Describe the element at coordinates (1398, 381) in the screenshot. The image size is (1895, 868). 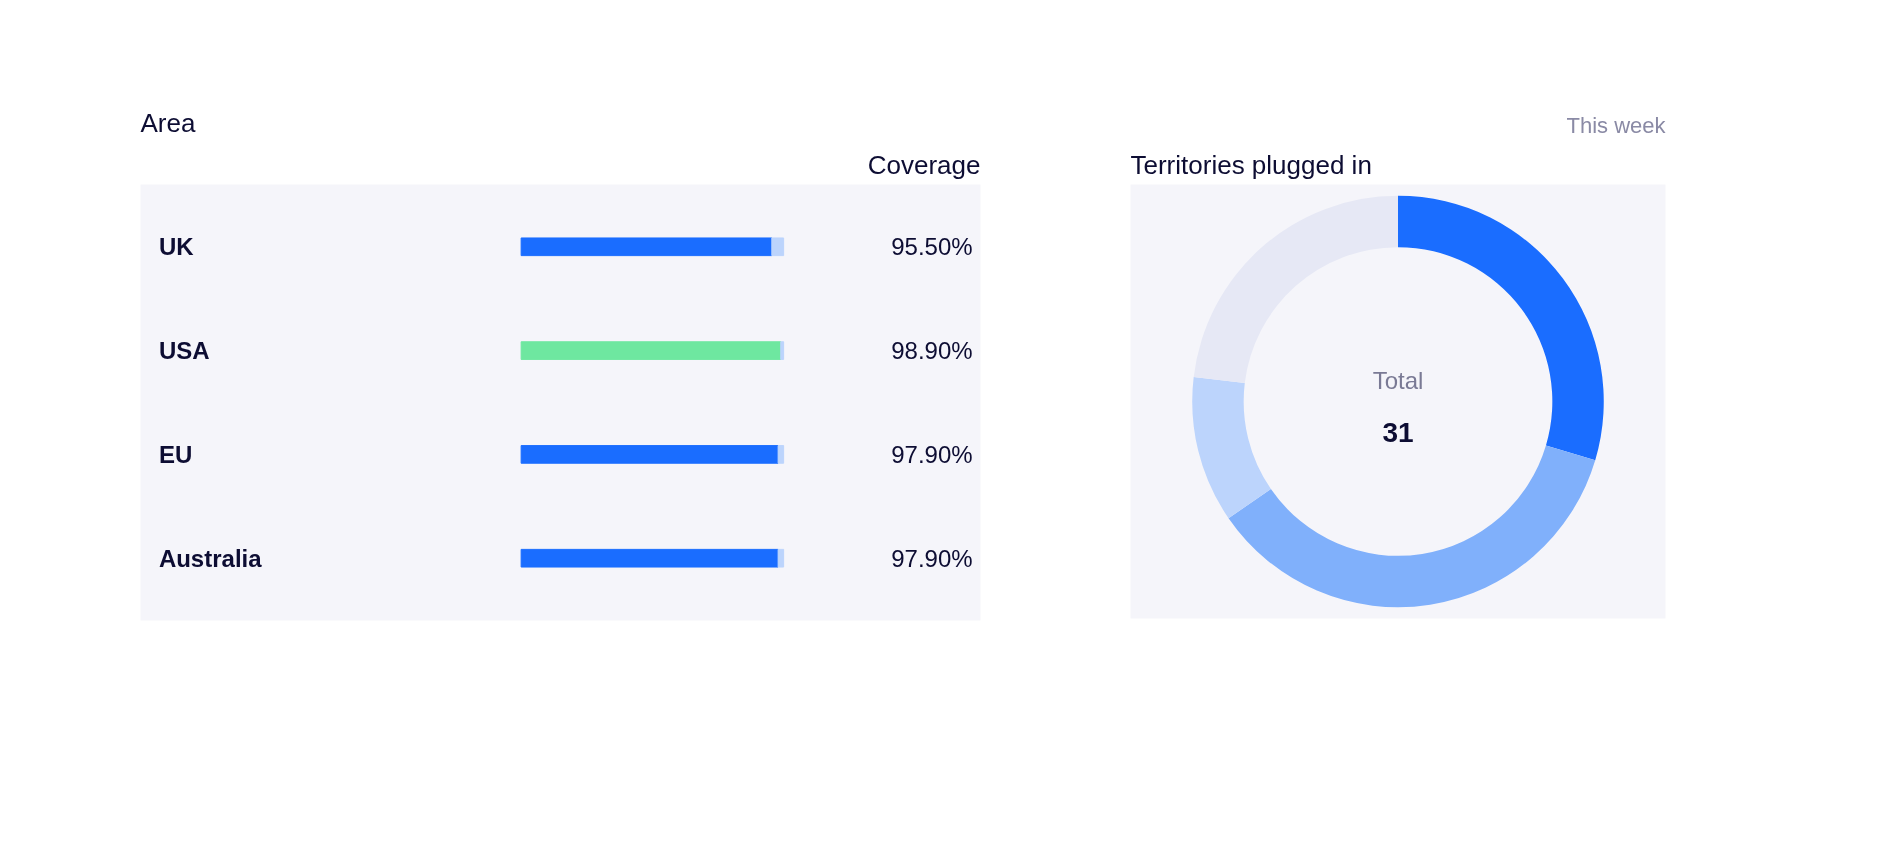
I see `text: Total` at that location.